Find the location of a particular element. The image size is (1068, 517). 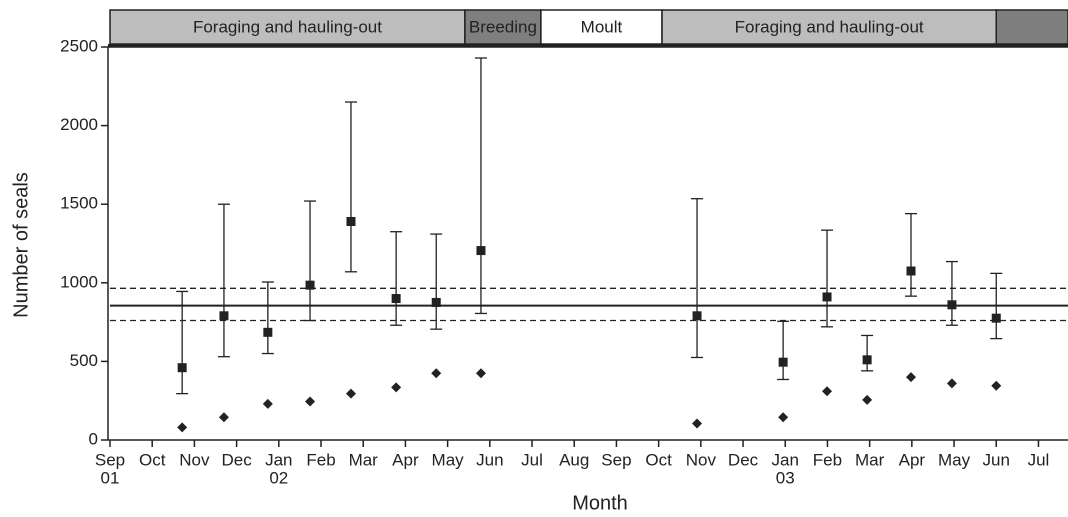

y-tick-label: 1500 is located at coordinates (79, 203).